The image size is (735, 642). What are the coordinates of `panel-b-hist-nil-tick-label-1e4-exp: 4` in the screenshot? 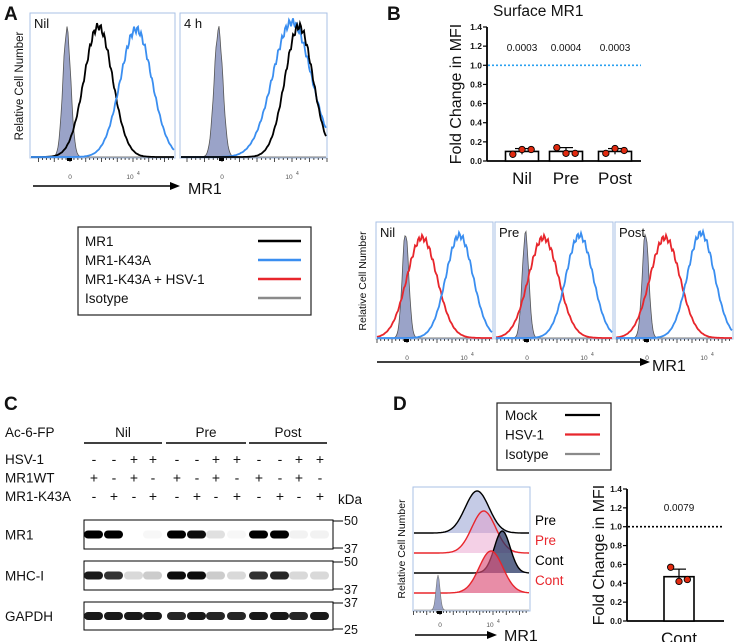 It's located at (472, 355).